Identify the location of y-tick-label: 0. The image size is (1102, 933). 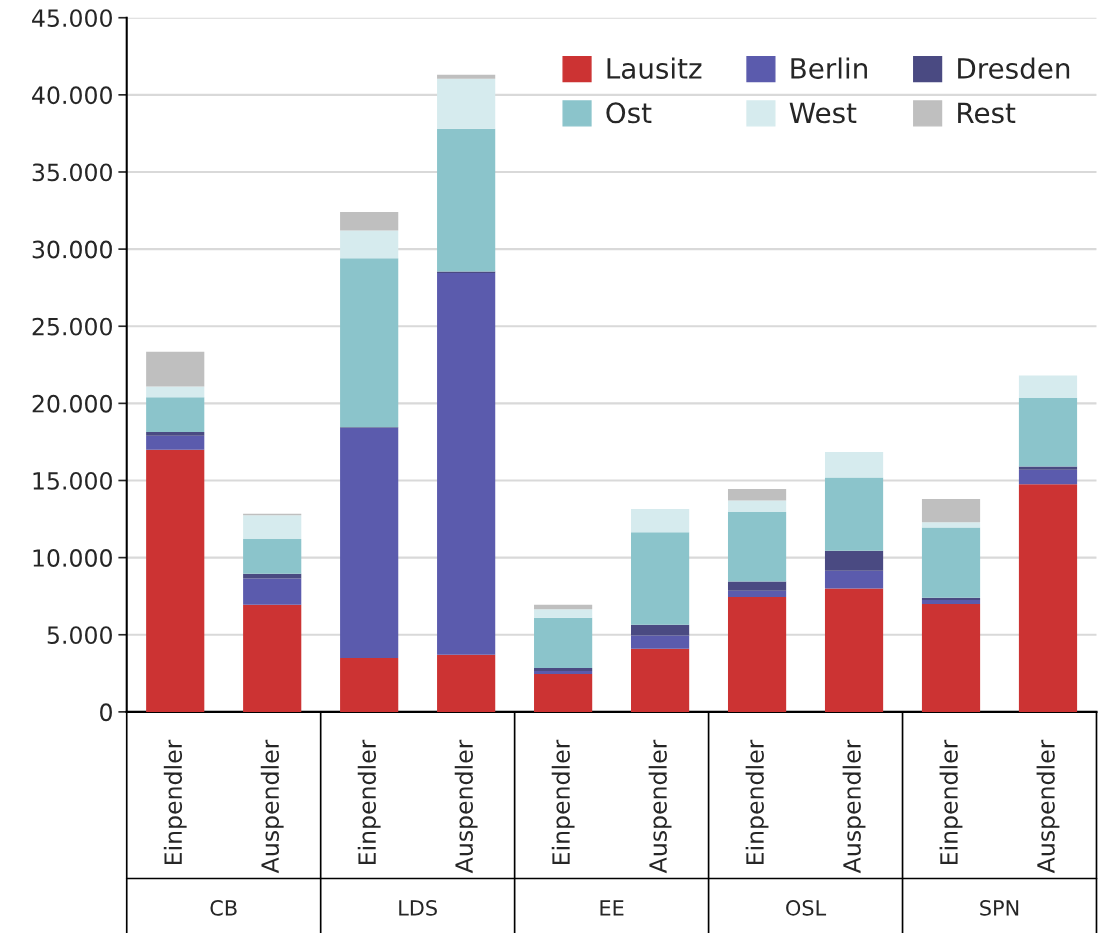
(106, 712).